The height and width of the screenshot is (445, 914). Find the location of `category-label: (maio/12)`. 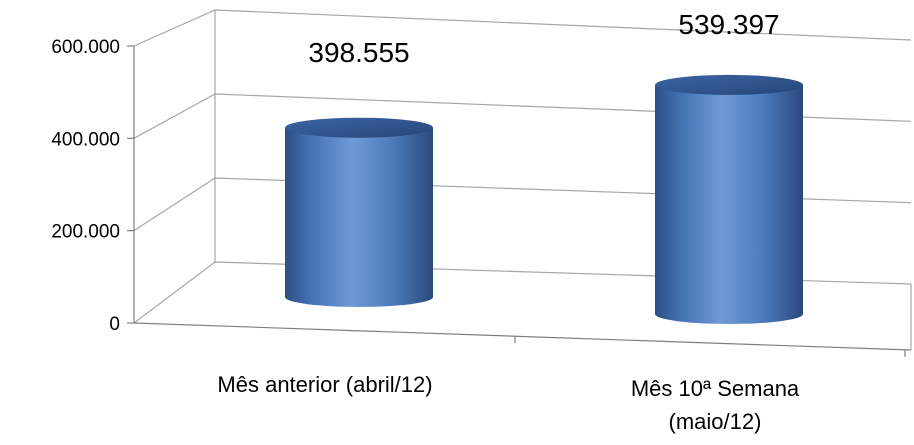

category-label: (maio/12) is located at coordinates (715, 421).